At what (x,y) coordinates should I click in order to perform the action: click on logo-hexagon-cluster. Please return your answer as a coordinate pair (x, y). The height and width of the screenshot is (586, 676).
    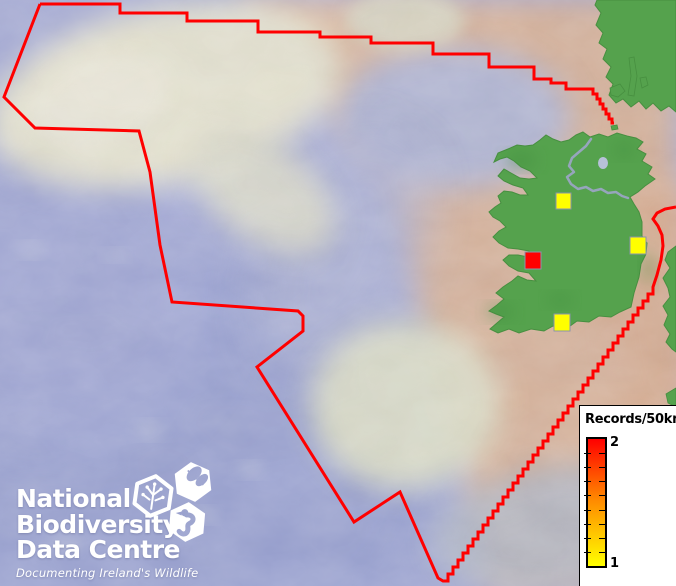
    Looking at the image, I should click on (172, 502).